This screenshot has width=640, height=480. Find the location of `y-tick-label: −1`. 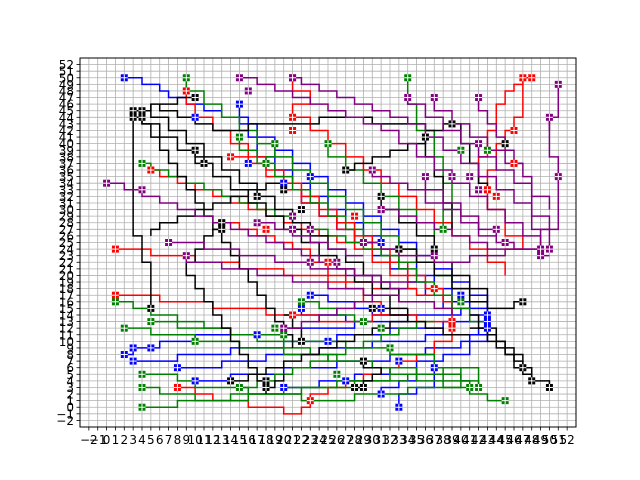

y-tick-label: −1 is located at coordinates (65, 414).